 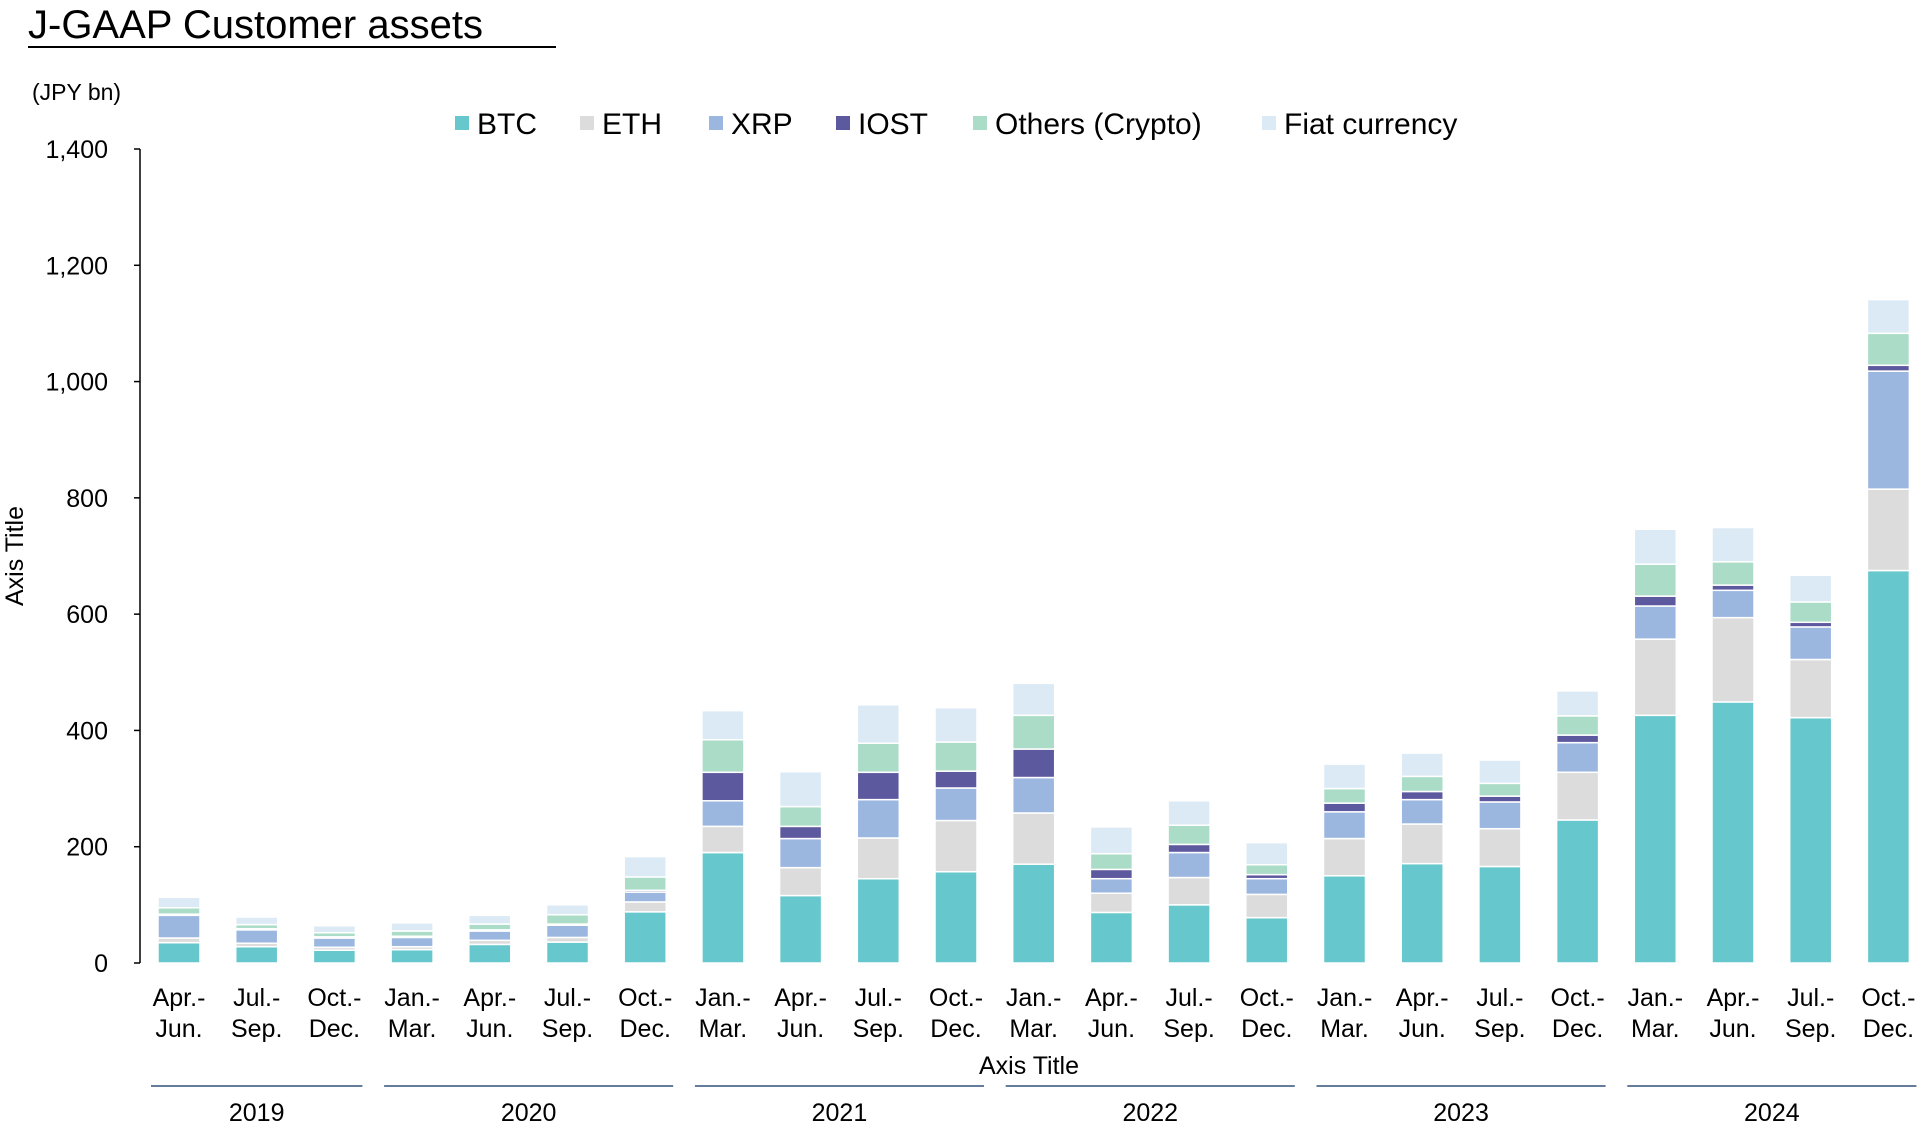 I want to click on legend-label: ETH, so click(x=632, y=124).